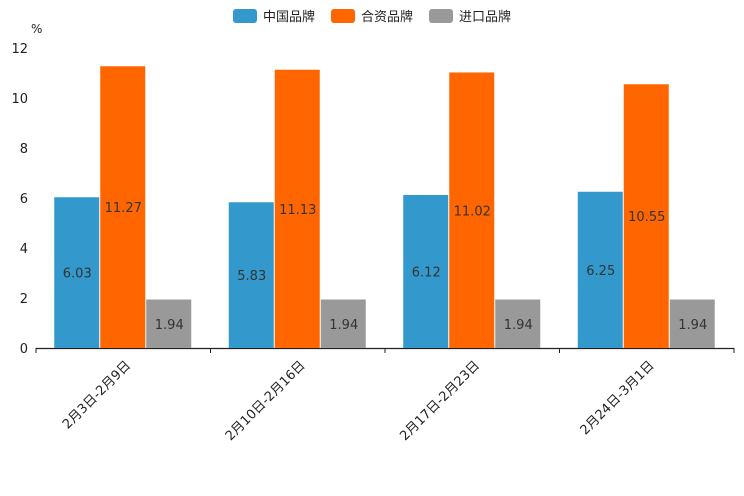 The width and height of the screenshot is (744, 496). I want to click on y-tick-label: 2, so click(24, 299).